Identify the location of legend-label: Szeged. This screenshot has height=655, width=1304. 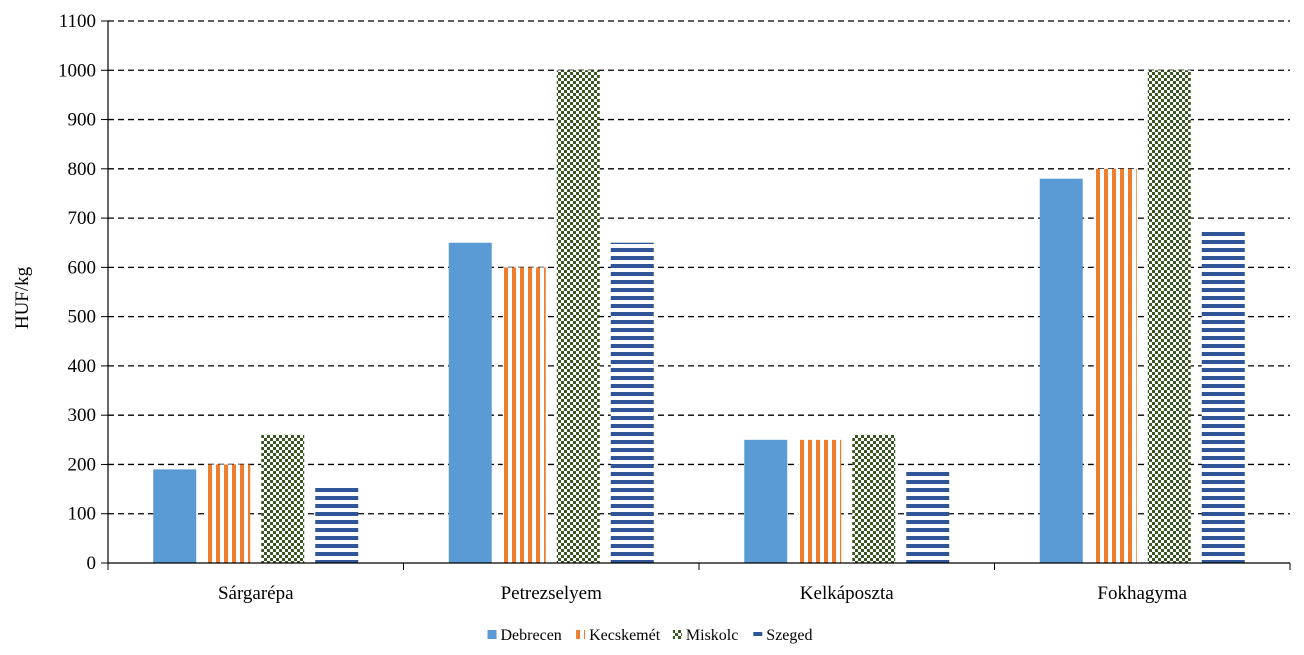
(789, 635).